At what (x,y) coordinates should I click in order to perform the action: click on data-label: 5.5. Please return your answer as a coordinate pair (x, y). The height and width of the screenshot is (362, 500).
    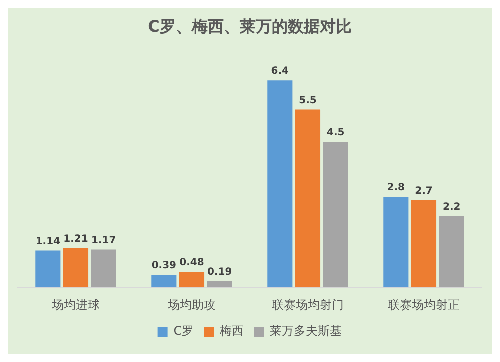
    Looking at the image, I should click on (308, 100).